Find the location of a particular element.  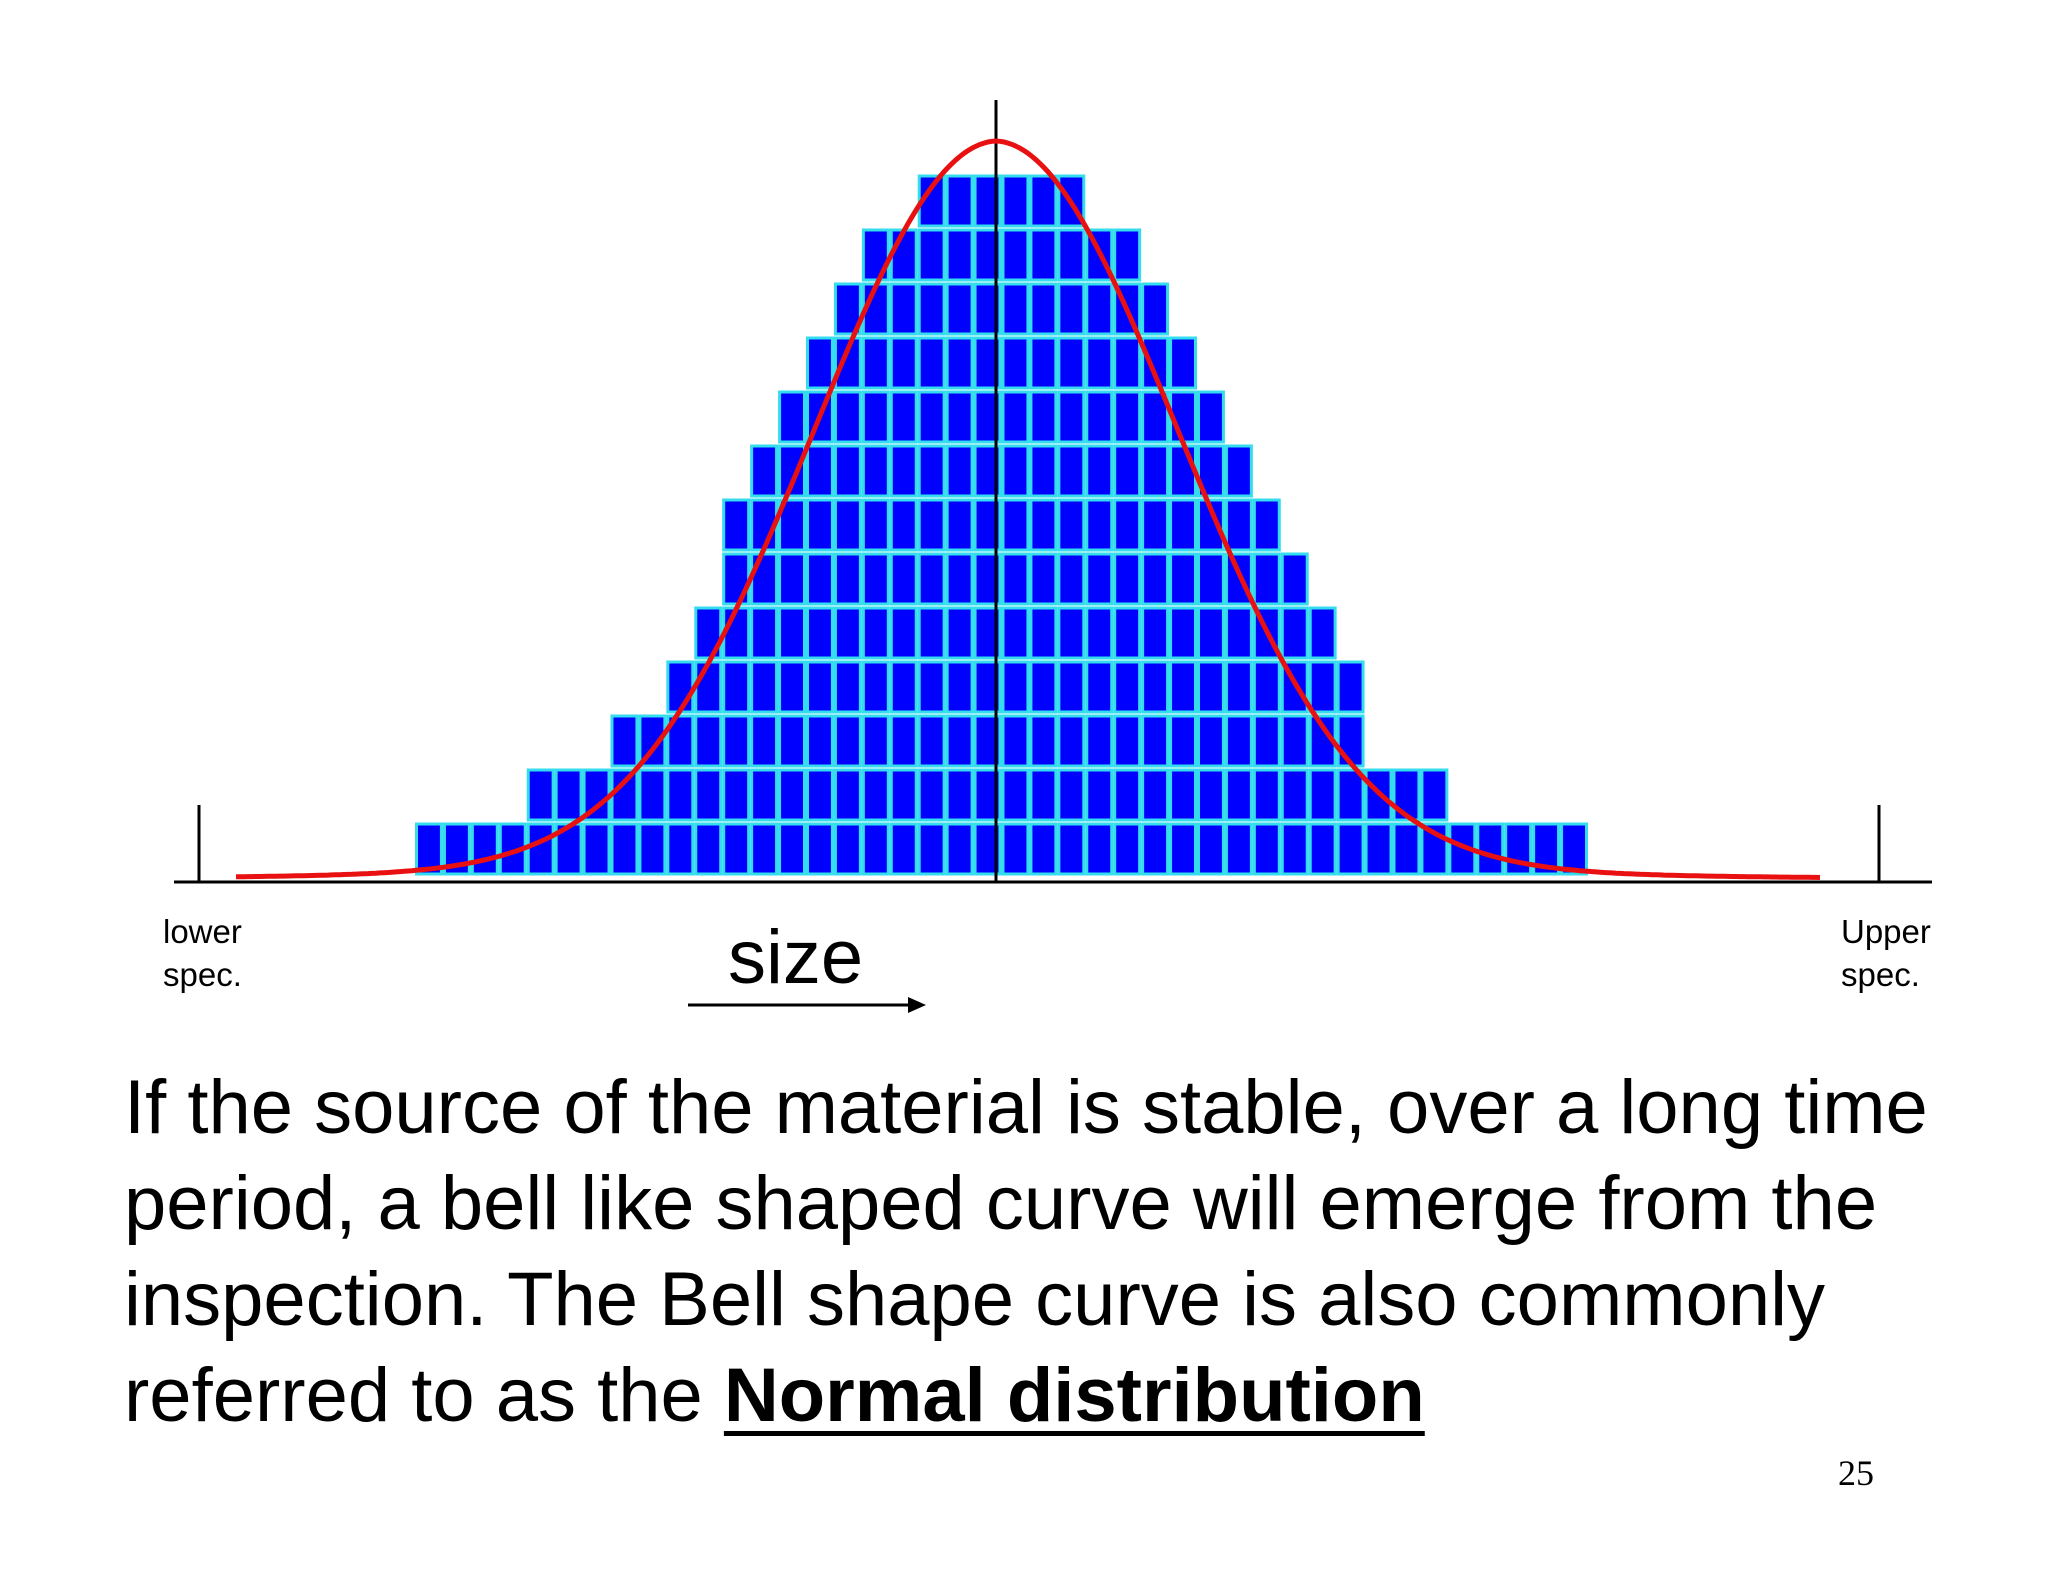

size-arrow-head is located at coordinates (917, 1005).